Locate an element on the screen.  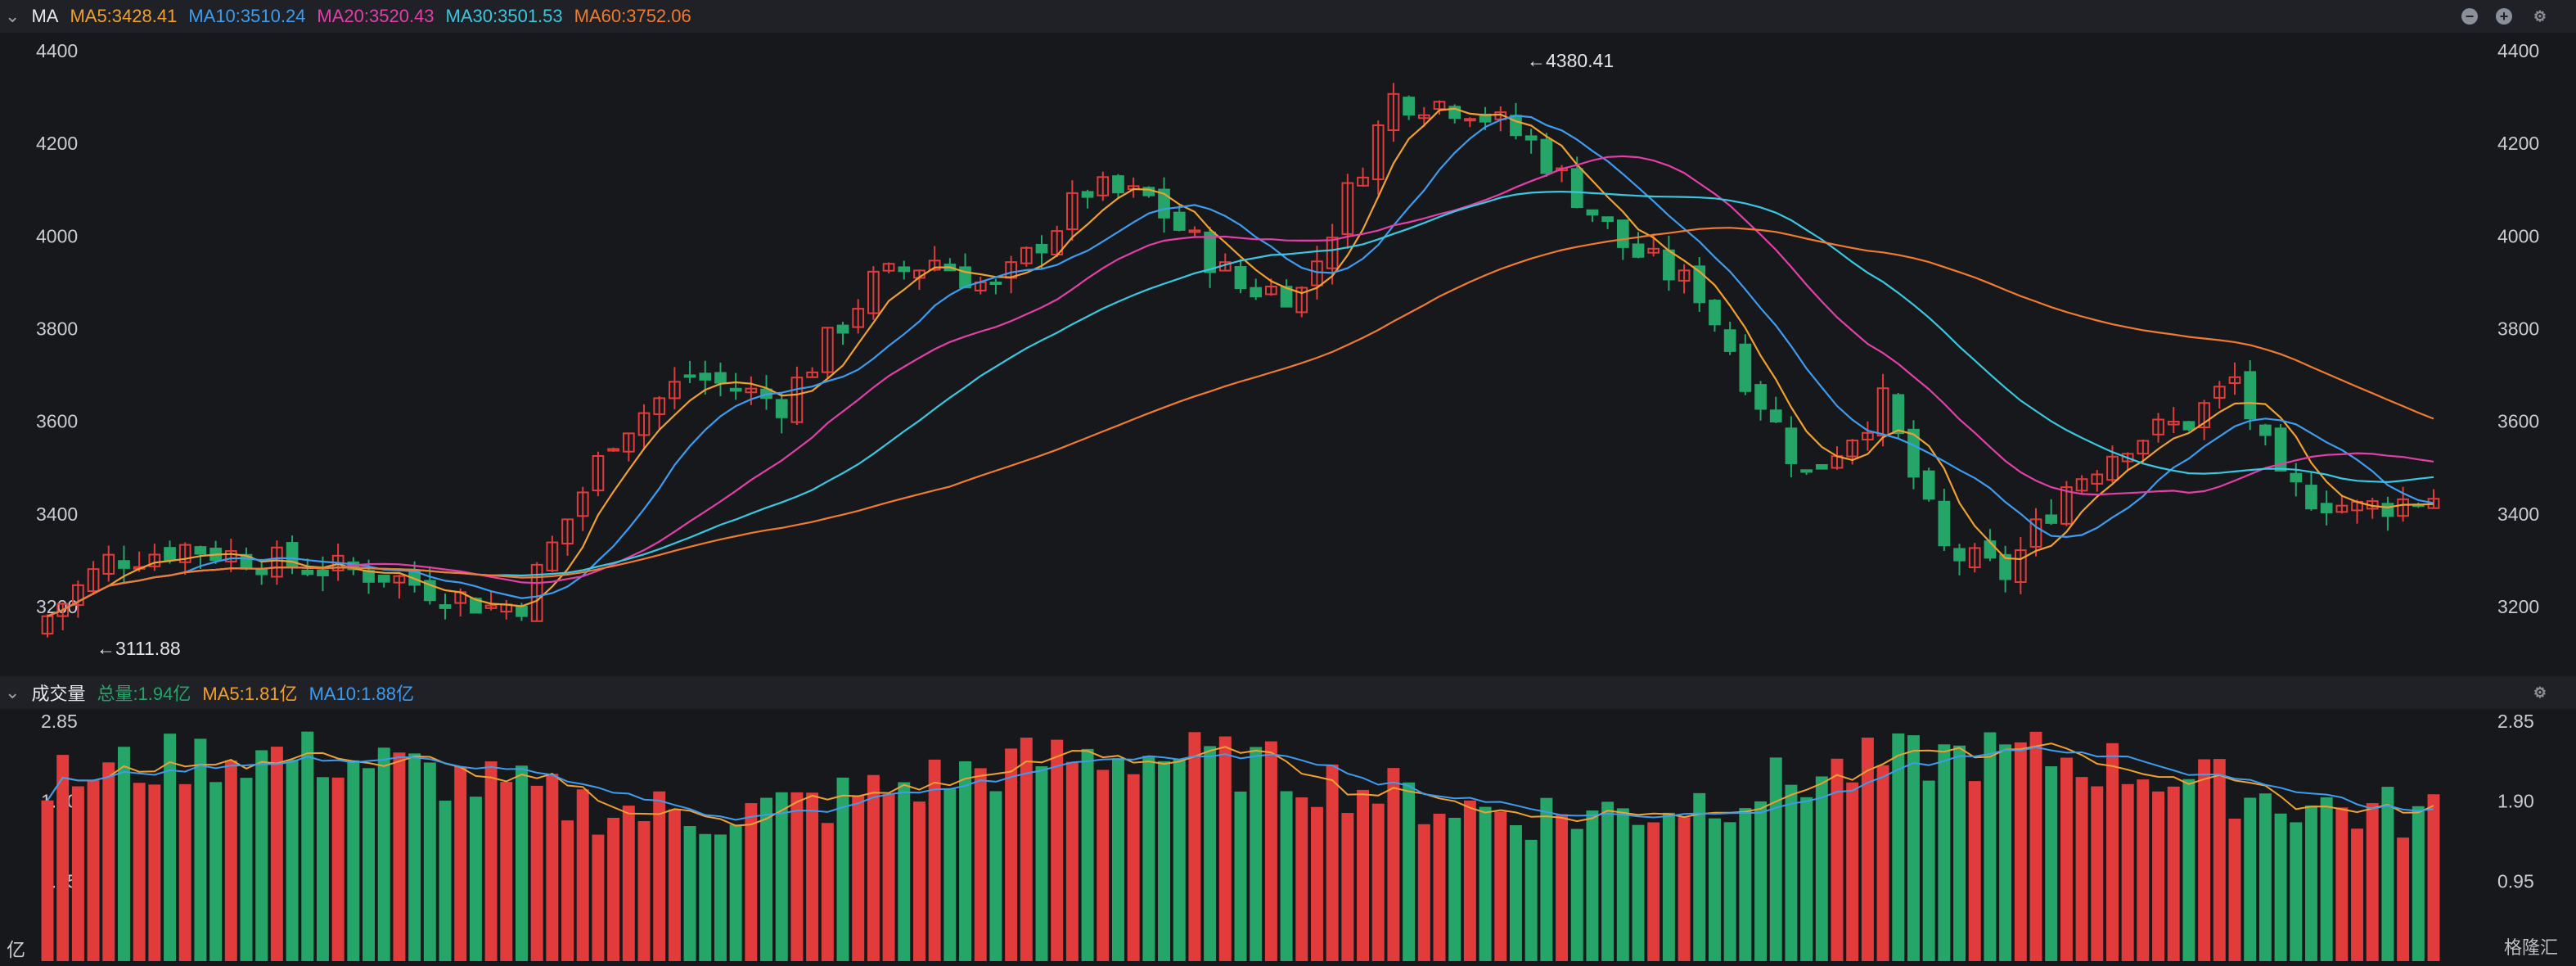
settings-icon: ⚙ is located at coordinates (2540, 16).